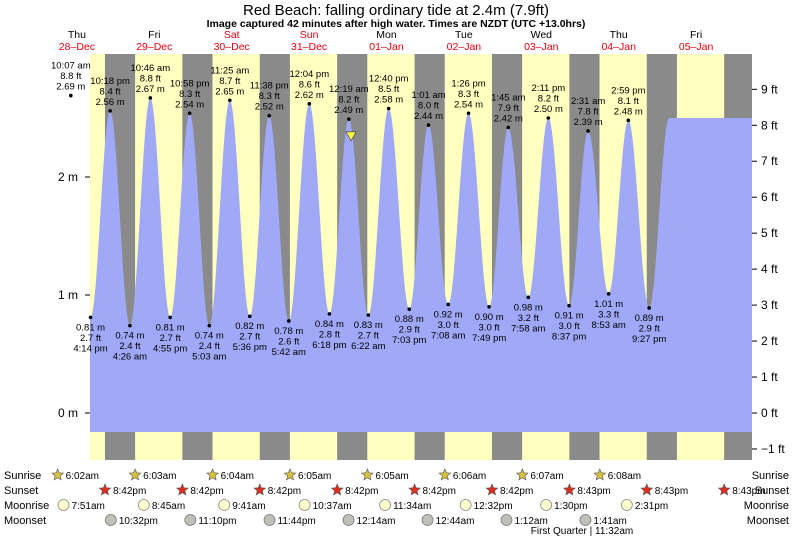  Describe the element at coordinates (428, 106) in the screenshot. I see `tide-label-high: 1:01 am8.0 ft2.44 m` at that location.